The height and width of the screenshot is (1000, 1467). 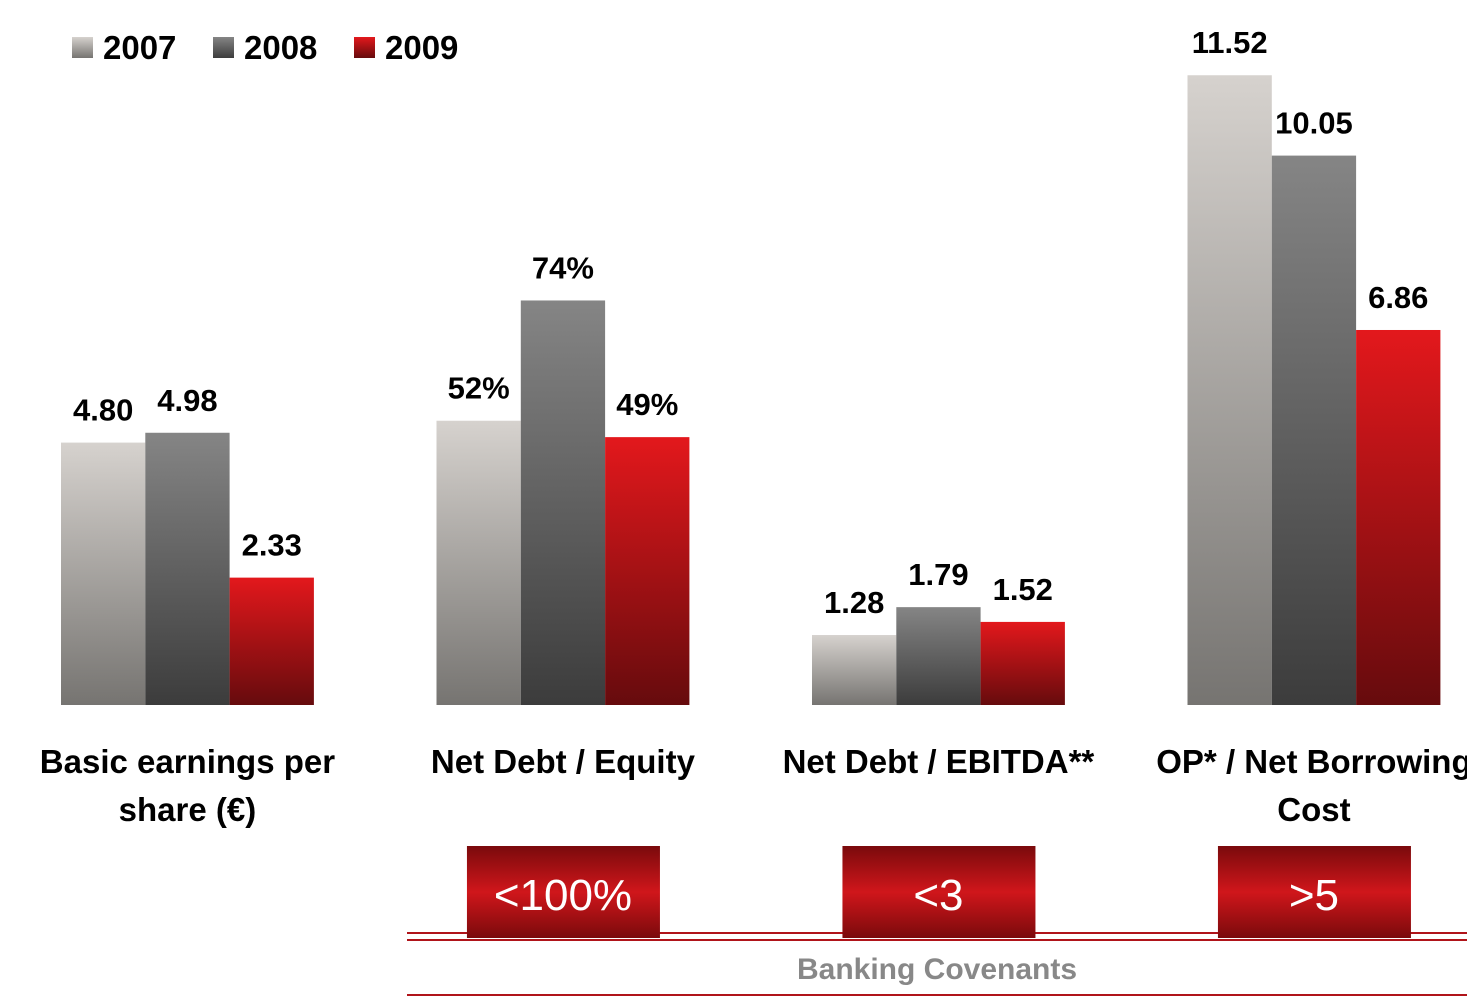 What do you see at coordinates (1311, 785) in the screenshot?
I see `category-label: OP* / Net Borrowing Cost` at bounding box center [1311, 785].